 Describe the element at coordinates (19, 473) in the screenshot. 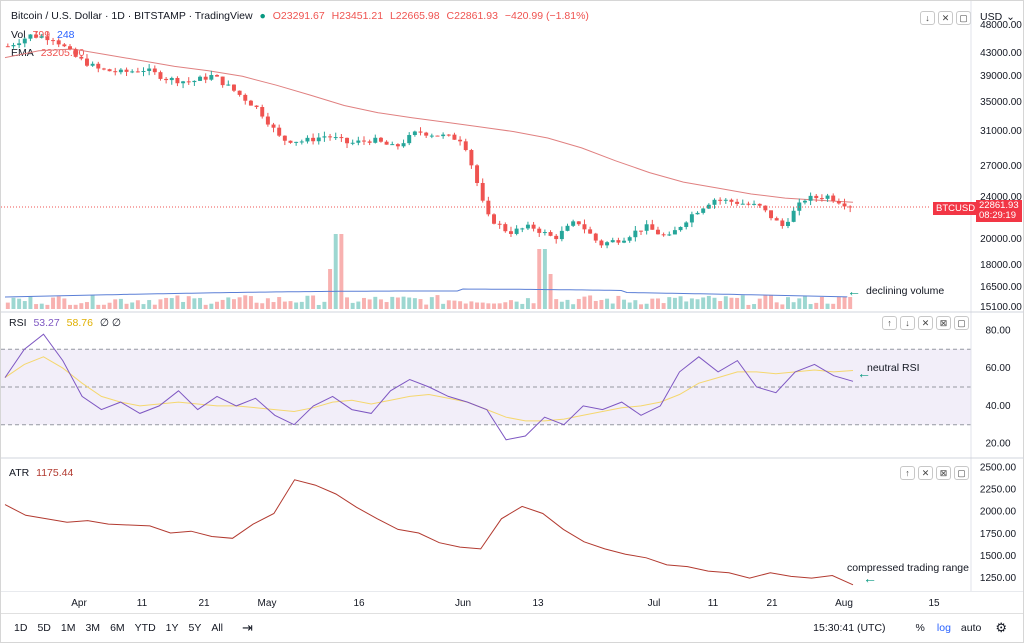

I see `atr-label: ATR` at that location.